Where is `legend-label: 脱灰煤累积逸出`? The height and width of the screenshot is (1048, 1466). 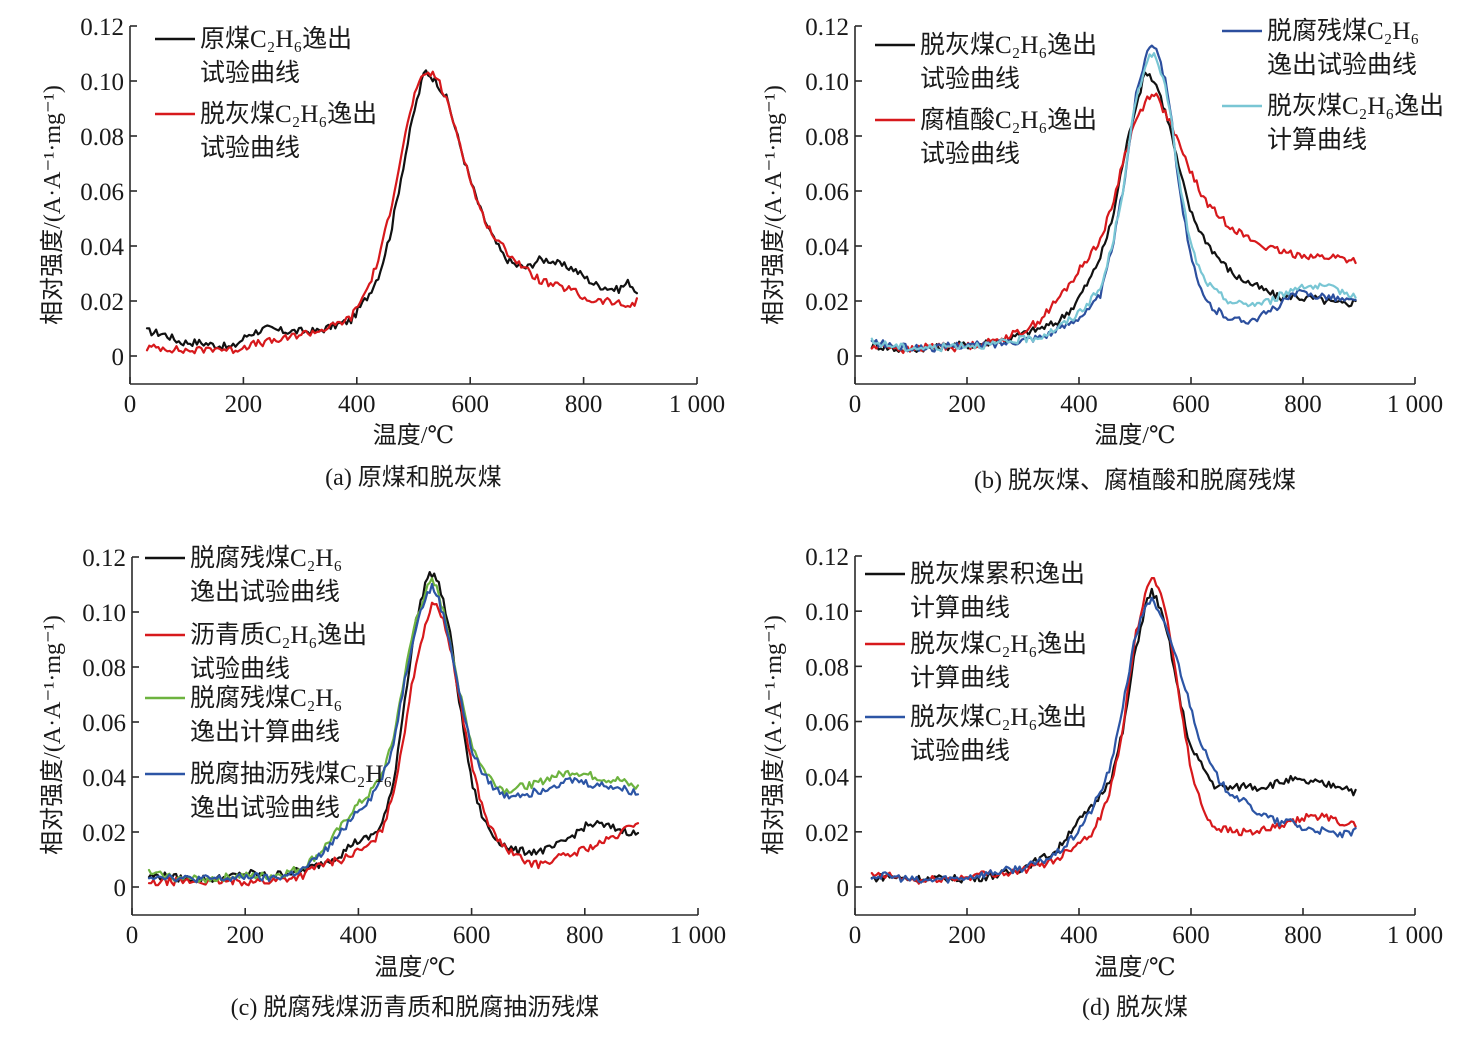
legend-label: 脱灰煤累积逸出 is located at coordinates (997, 574).